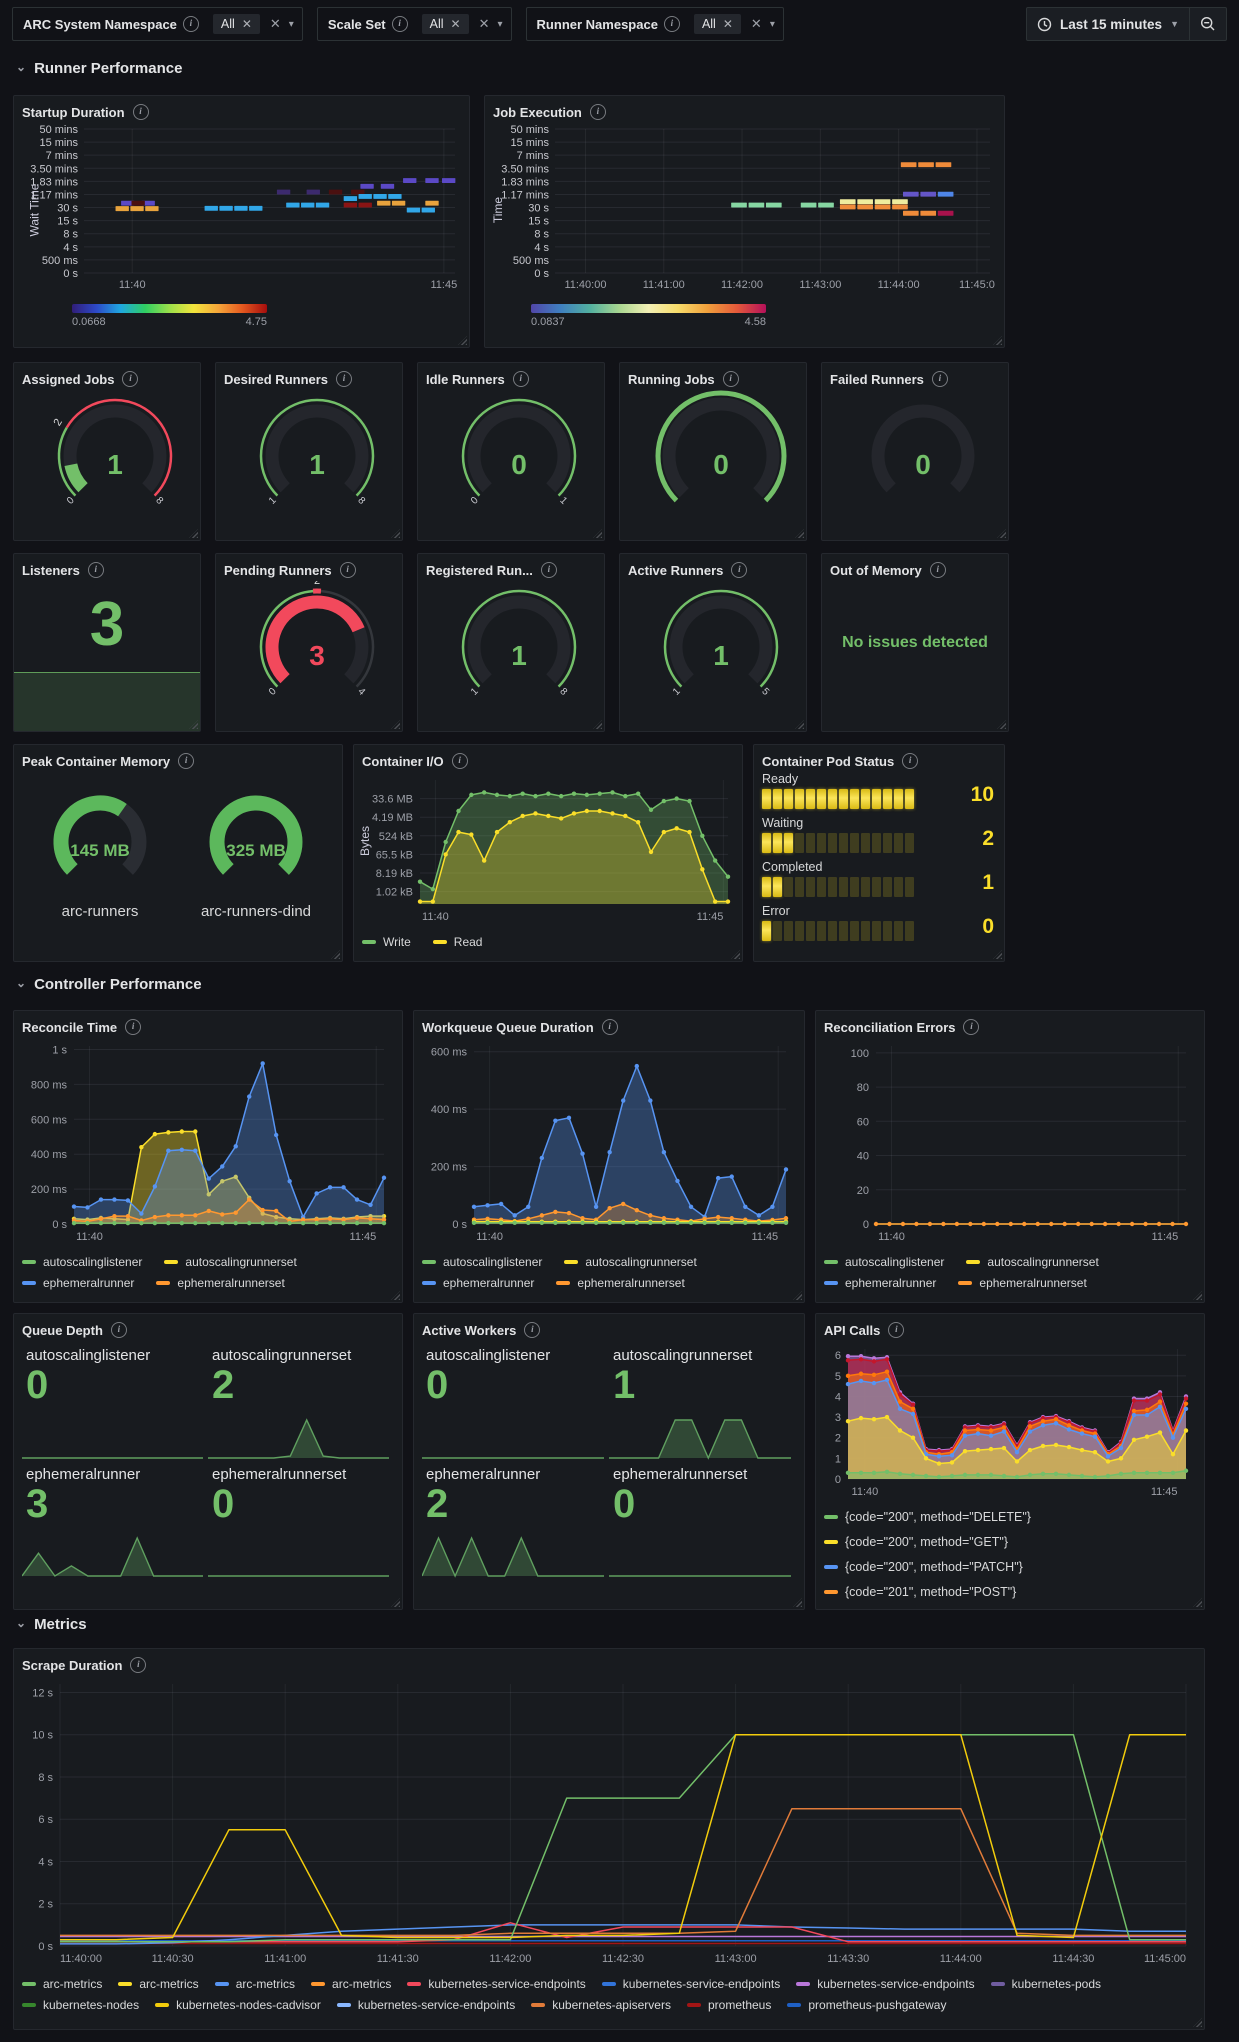 This screenshot has height=2042, width=1239. What do you see at coordinates (457, 942) in the screenshot?
I see `legend-item: Read` at bounding box center [457, 942].